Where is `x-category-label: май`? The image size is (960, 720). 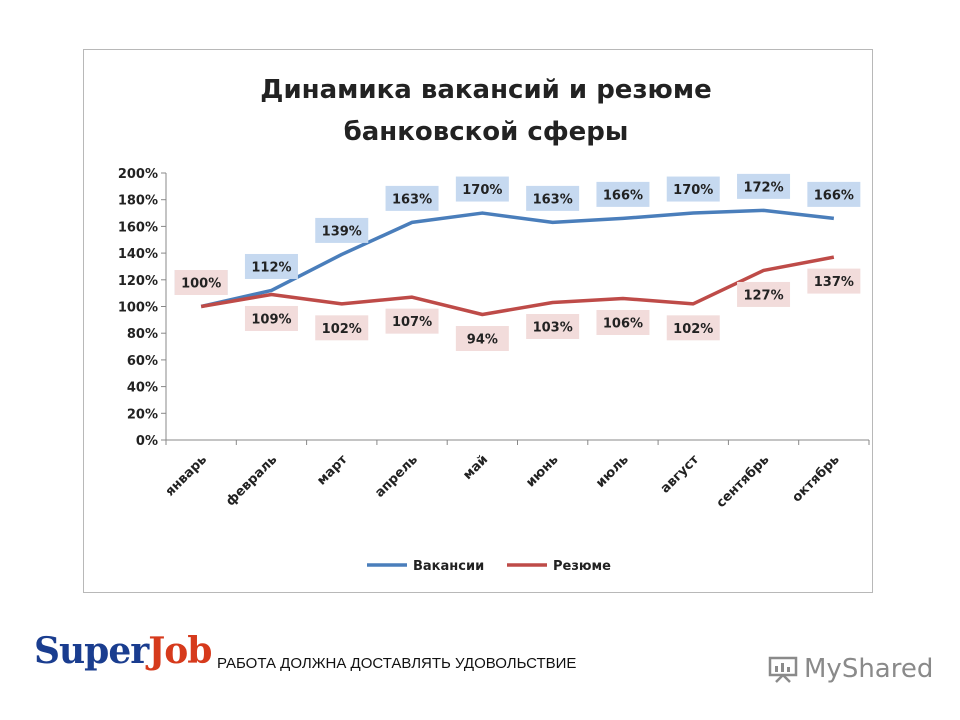 x-category-label: май is located at coordinates (475, 467).